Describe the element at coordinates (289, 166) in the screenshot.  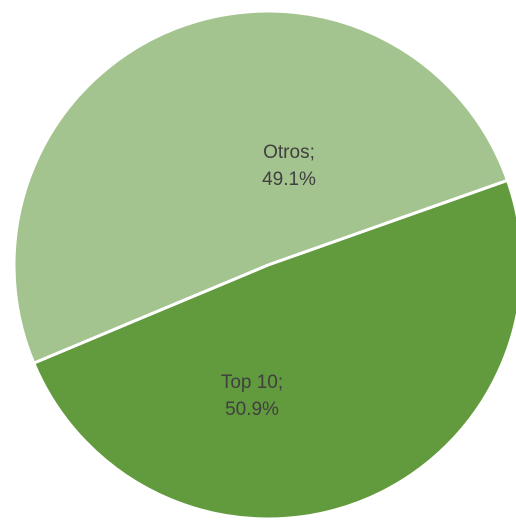
I see `data-label-otros: Otros; 49.1%` at that location.